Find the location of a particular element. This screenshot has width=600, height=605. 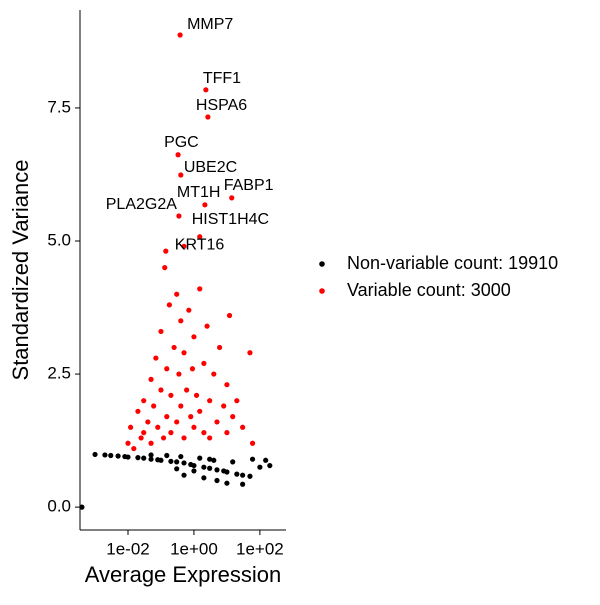

point-label: TFF1 is located at coordinates (222, 78).